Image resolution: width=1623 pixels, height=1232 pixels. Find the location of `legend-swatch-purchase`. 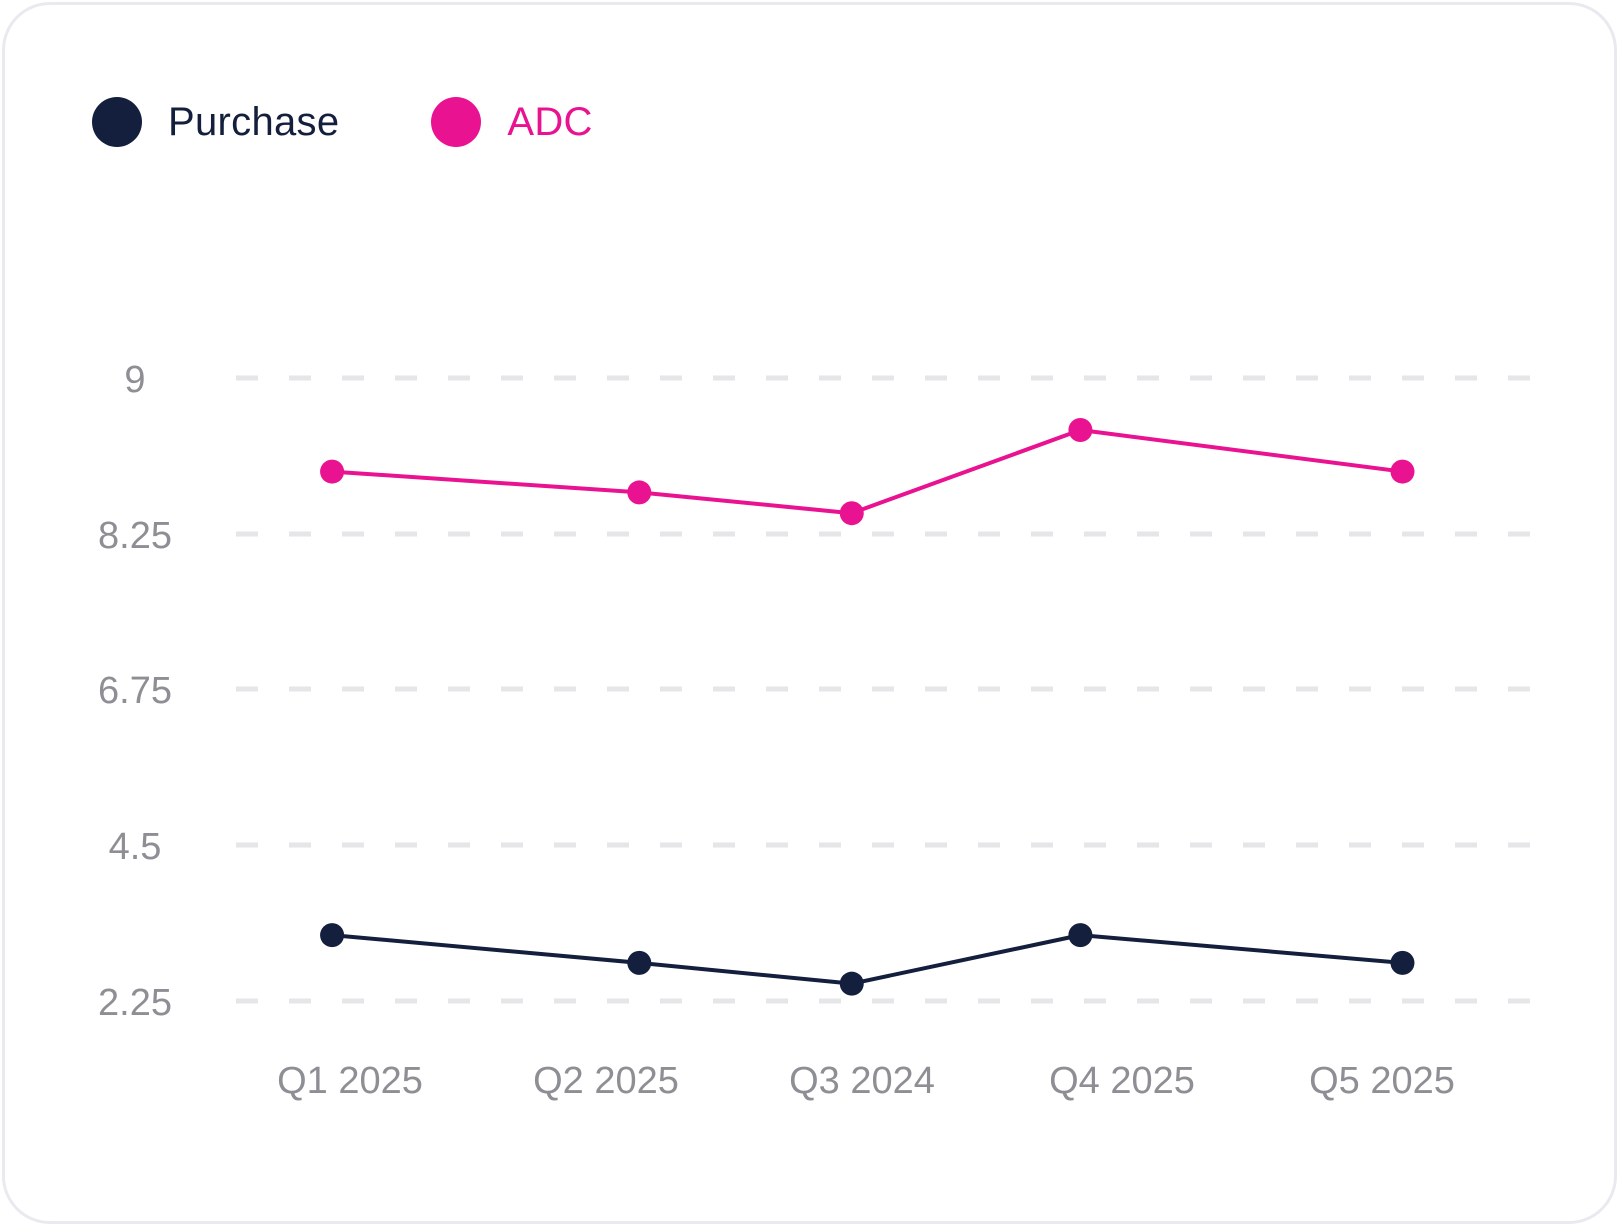

legend-swatch-purchase is located at coordinates (117, 122).